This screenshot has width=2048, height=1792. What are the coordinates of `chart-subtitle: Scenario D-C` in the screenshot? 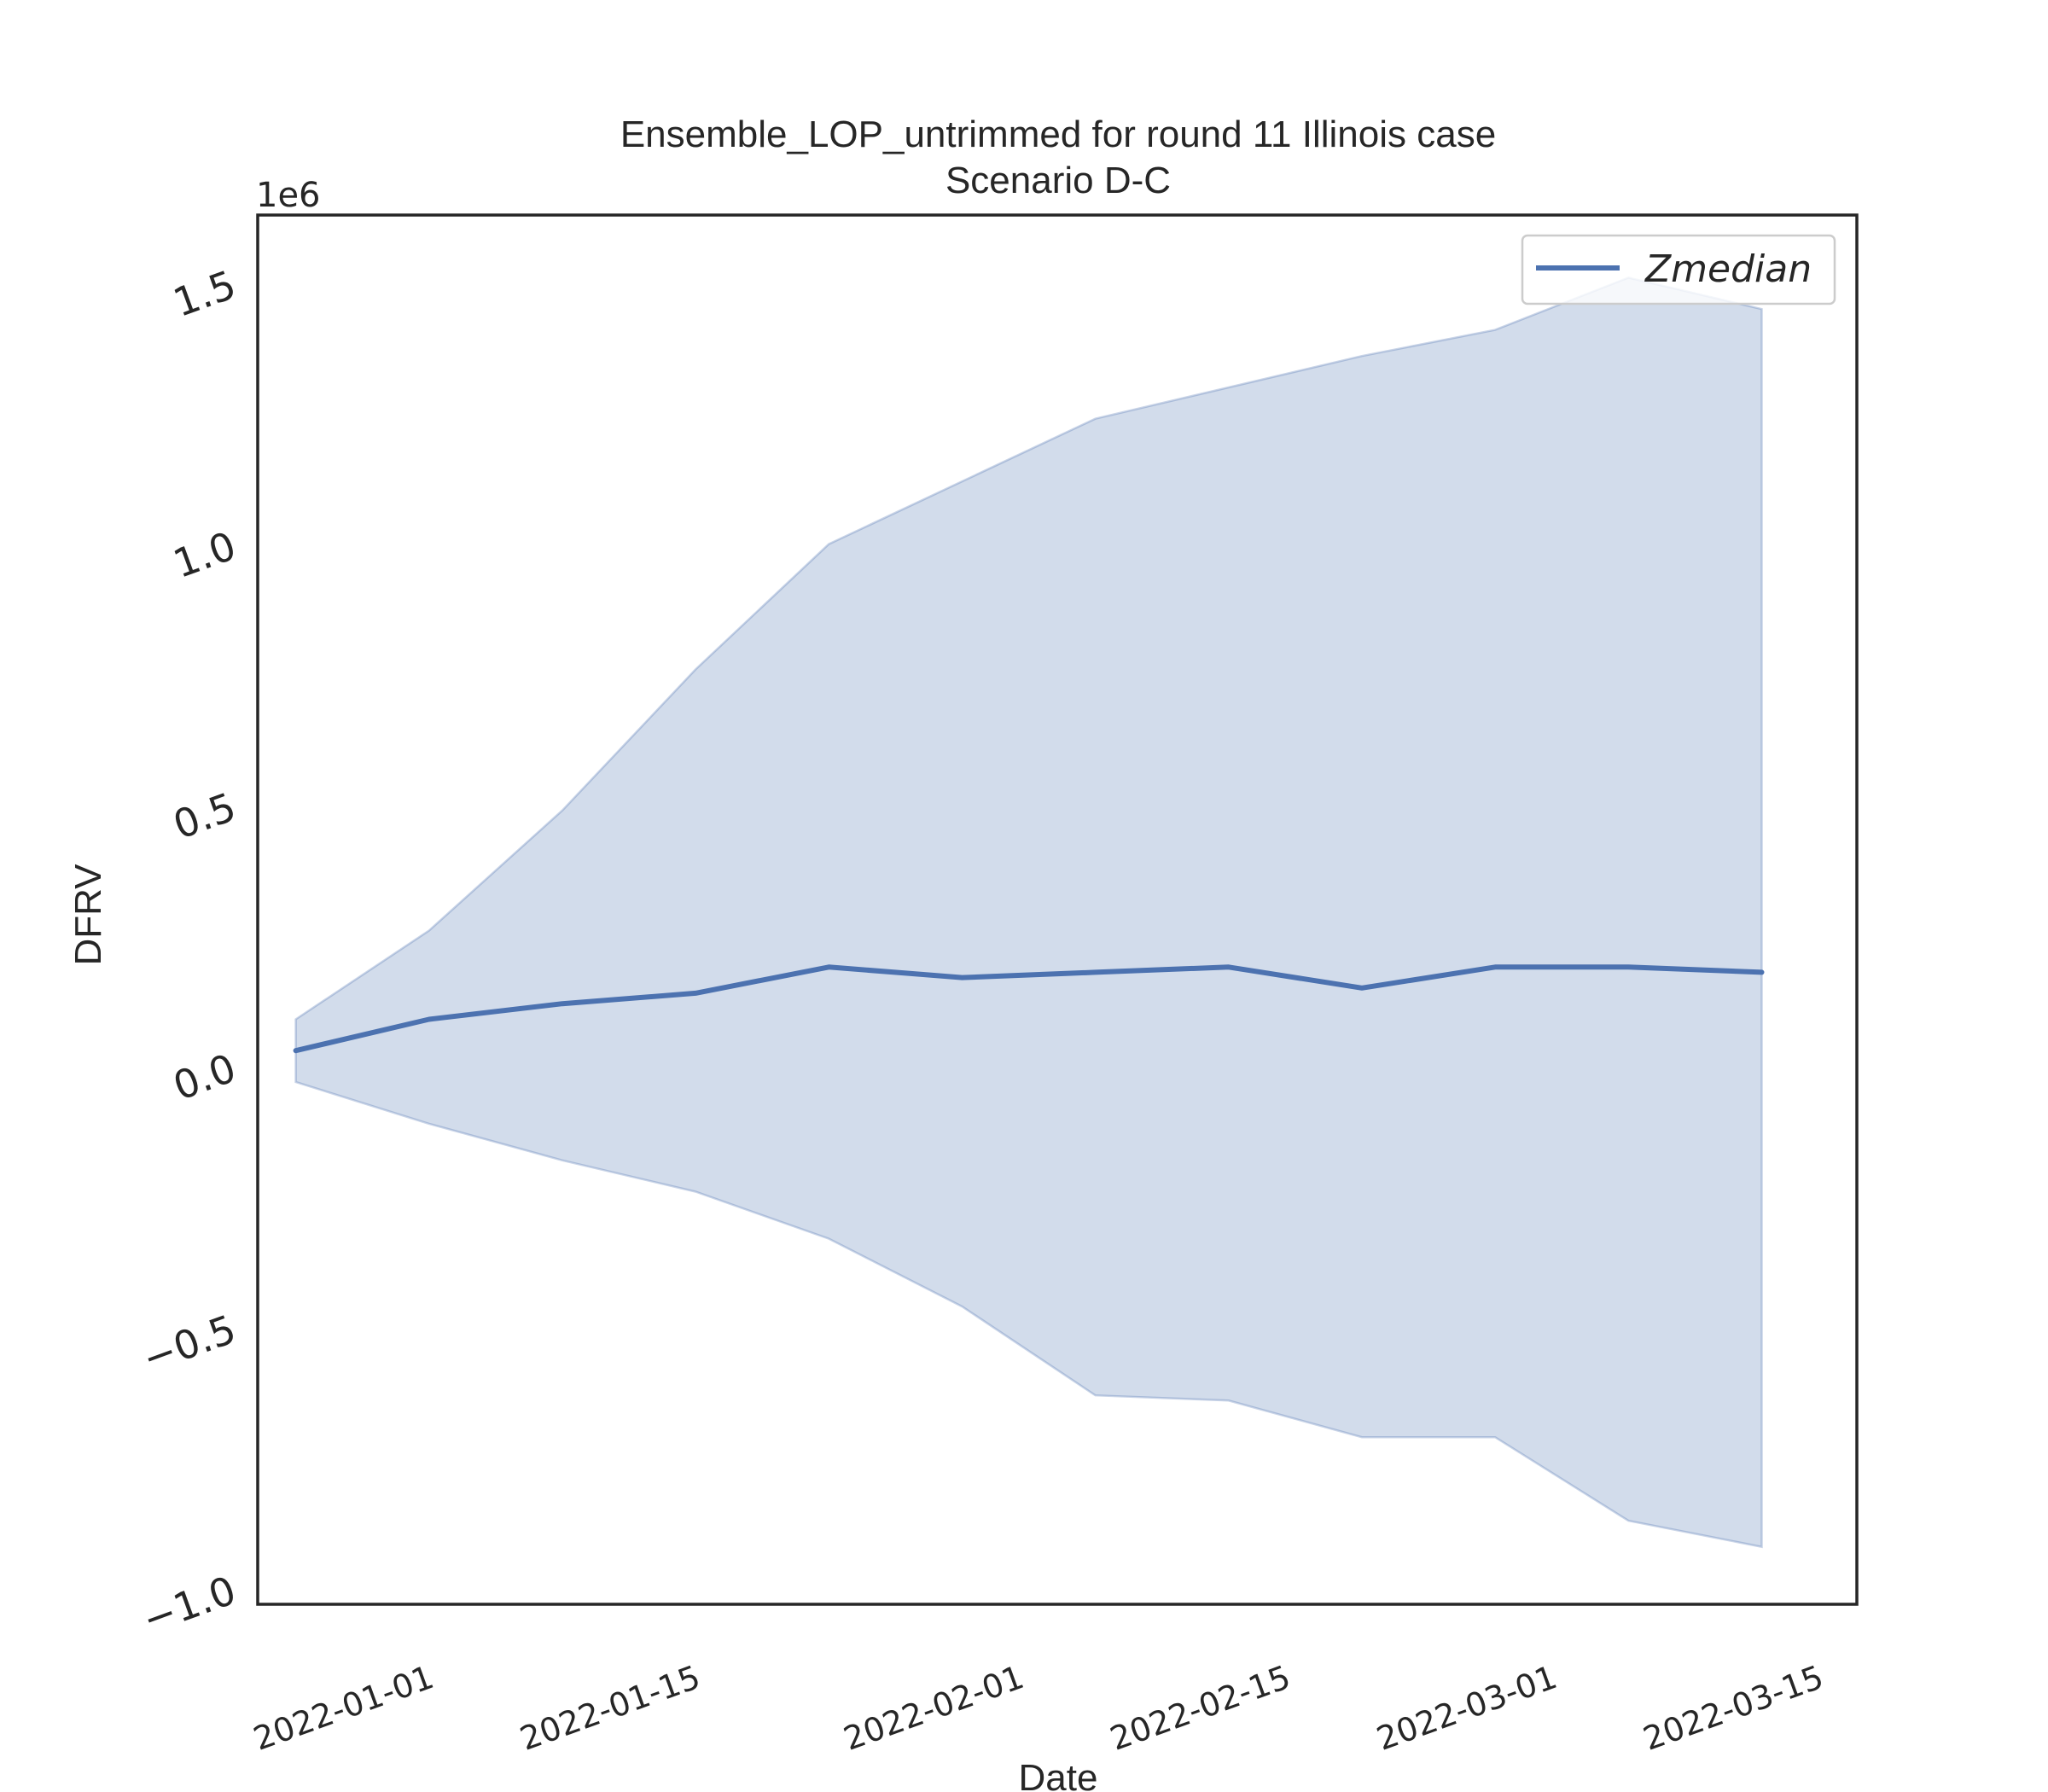 It's located at (1058, 180).